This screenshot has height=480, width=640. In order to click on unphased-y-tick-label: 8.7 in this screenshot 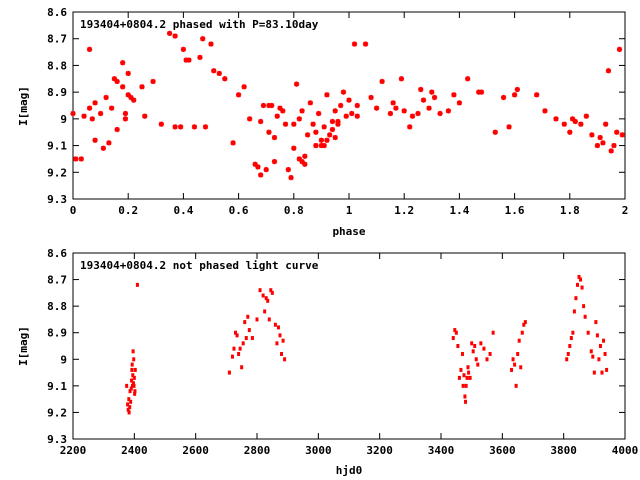, I will do `click(57, 280)`.